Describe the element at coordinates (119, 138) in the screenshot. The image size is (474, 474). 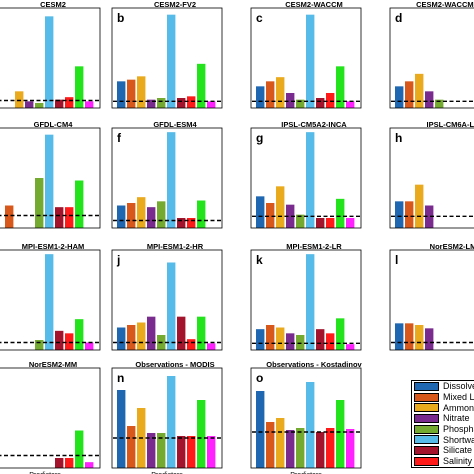
I see `panel-letter: f` at that location.